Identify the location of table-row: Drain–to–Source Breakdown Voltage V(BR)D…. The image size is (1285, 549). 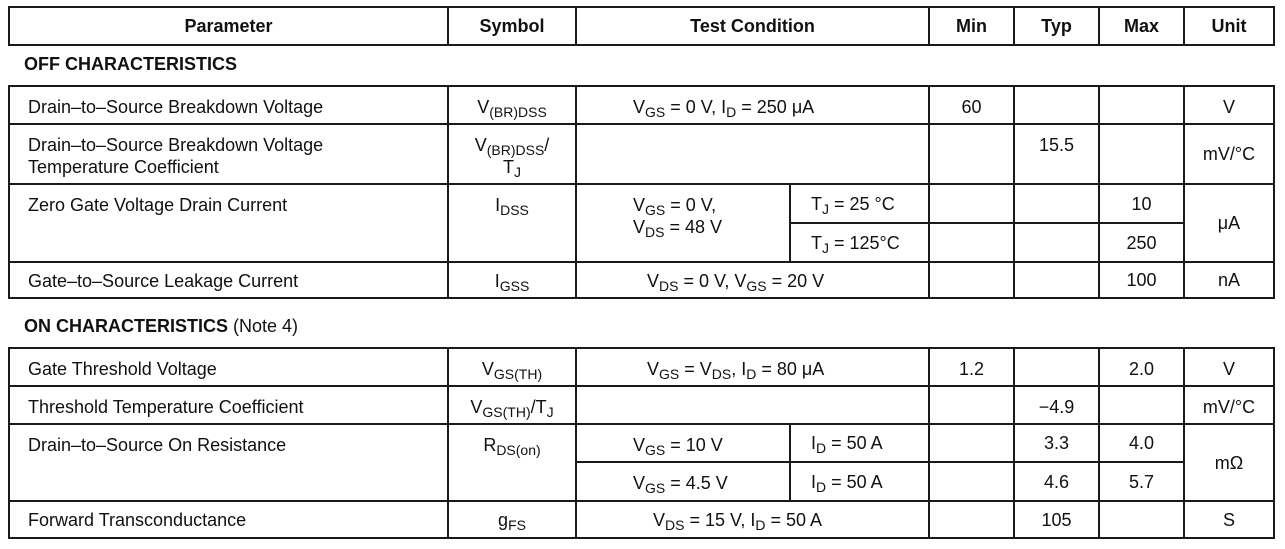
(641, 105).